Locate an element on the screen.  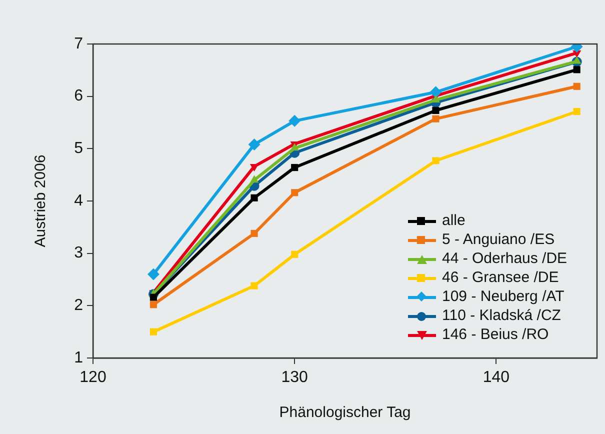
y-tick-label: 3 is located at coordinates (79, 253).